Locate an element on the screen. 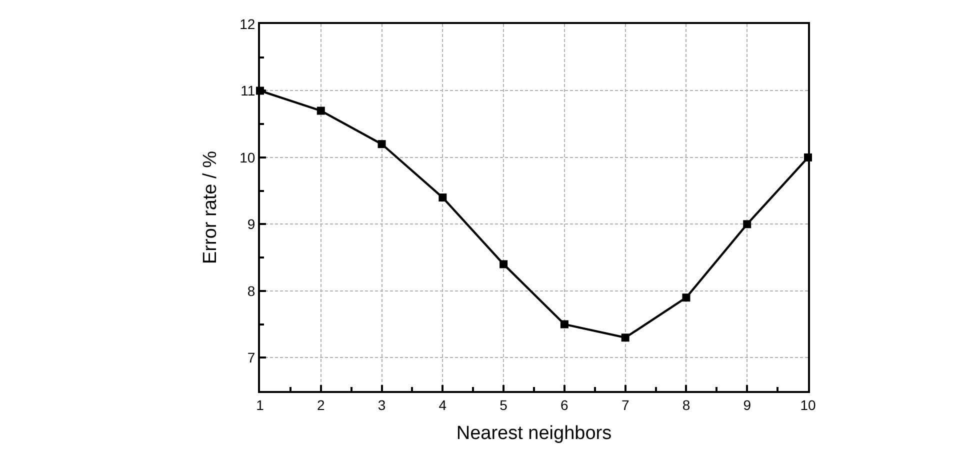 The height and width of the screenshot is (464, 966). x-tick-label: 1 is located at coordinates (260, 404).